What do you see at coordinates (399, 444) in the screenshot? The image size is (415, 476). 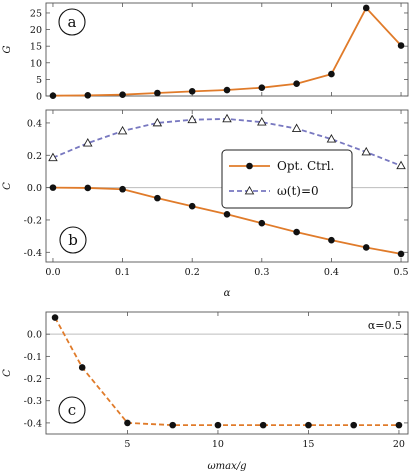 I see `x-tick-label: 20` at bounding box center [399, 444].